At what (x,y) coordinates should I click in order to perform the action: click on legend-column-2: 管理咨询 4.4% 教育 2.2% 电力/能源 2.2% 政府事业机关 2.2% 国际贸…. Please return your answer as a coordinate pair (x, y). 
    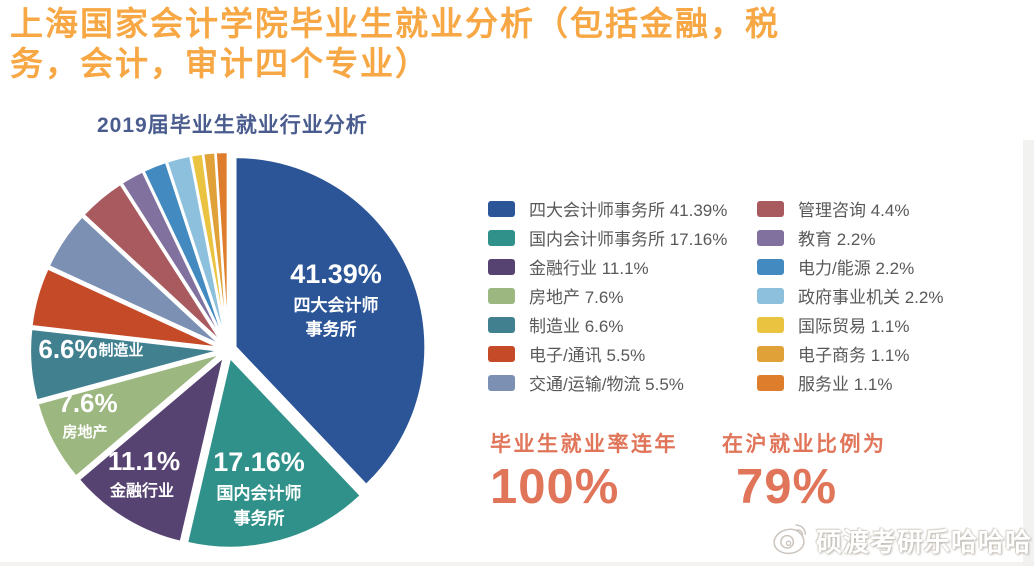
    Looking at the image, I should click on (850, 301).